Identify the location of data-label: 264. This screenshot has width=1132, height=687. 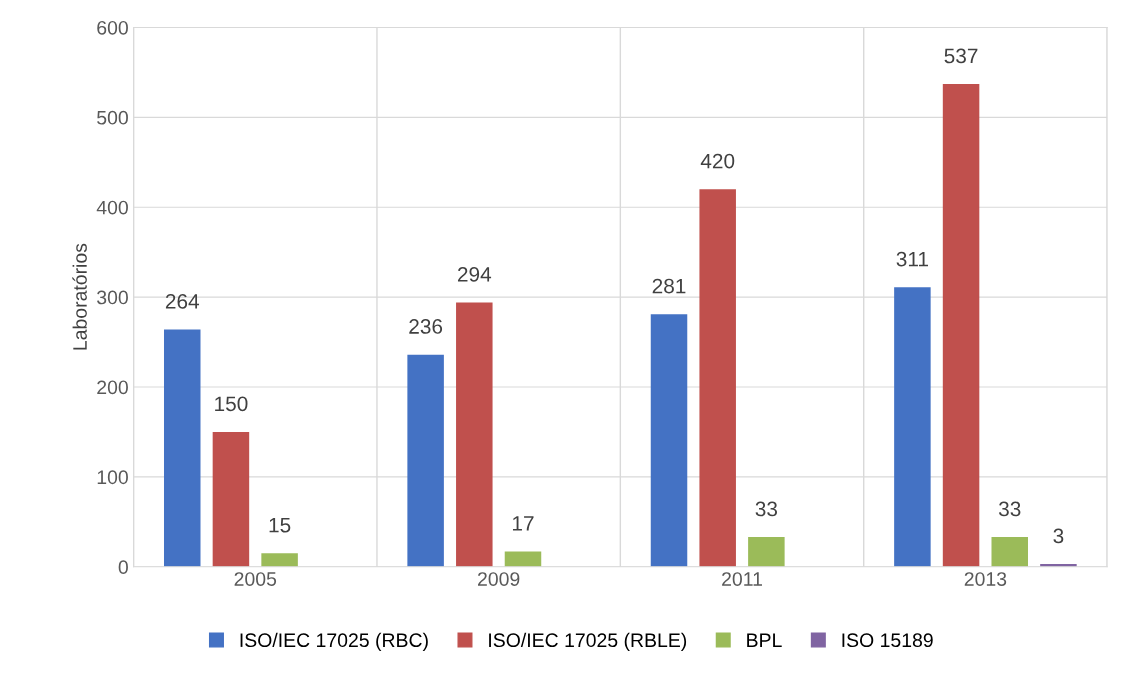
(182, 301).